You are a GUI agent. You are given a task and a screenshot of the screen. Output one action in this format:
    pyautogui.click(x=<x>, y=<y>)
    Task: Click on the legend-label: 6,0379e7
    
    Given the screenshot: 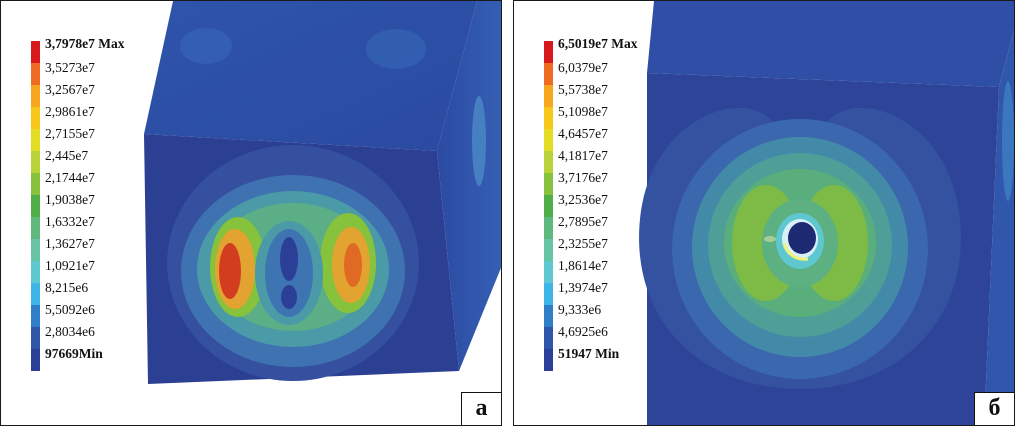 What is the action you would take?
    pyautogui.click(x=583, y=67)
    